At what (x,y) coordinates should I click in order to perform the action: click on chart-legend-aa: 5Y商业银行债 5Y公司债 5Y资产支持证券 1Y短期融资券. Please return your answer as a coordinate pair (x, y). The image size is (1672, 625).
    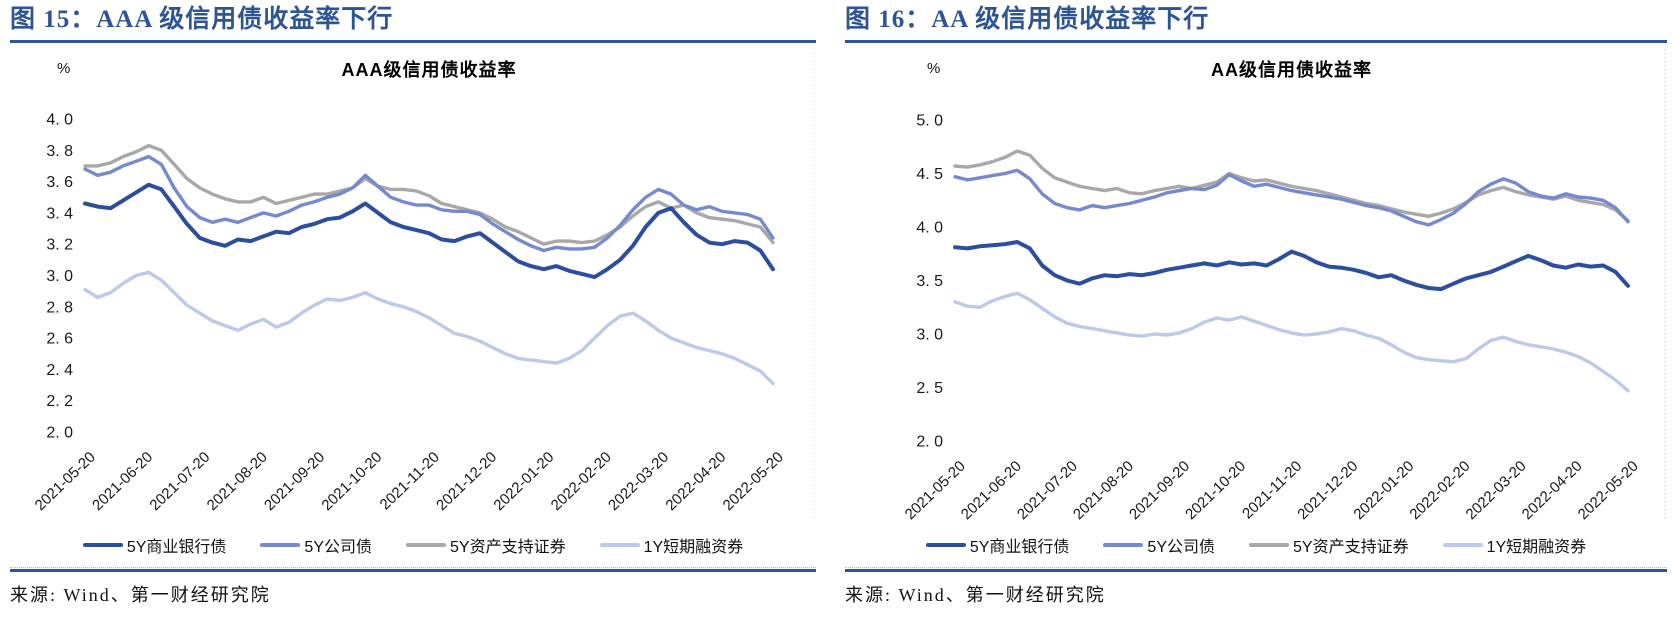
    Looking at the image, I should click on (1256, 545).